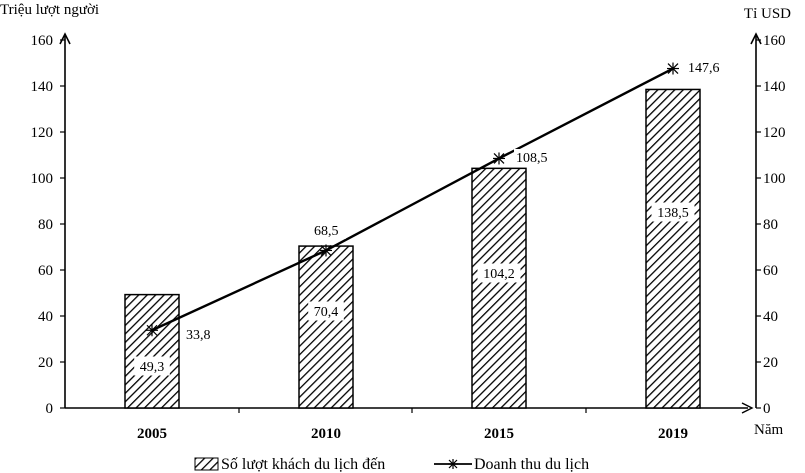  What do you see at coordinates (770, 317) in the screenshot?
I see `y-right-tick-label: 40` at bounding box center [770, 317].